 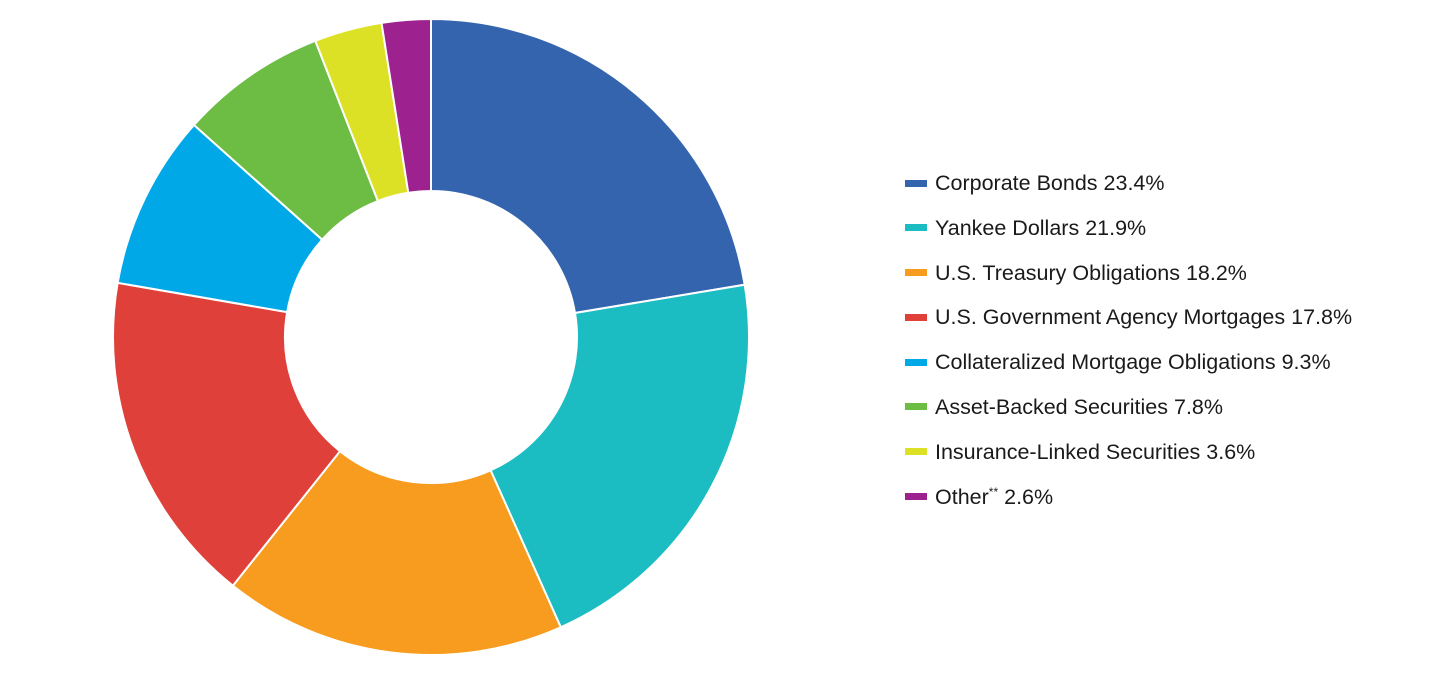 I want to click on legend-label: Yankee Dollars 21.9%, so click(x=1041, y=227).